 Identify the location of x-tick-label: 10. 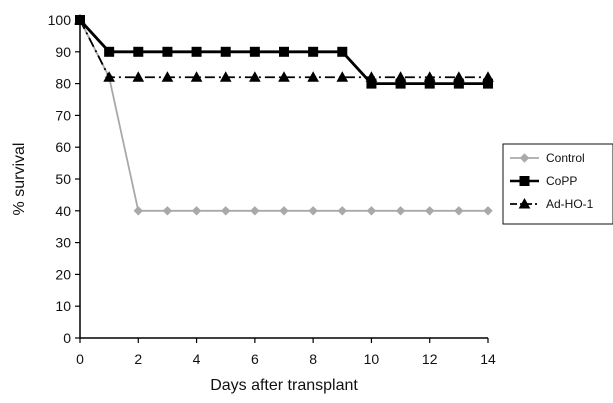
(372, 359).